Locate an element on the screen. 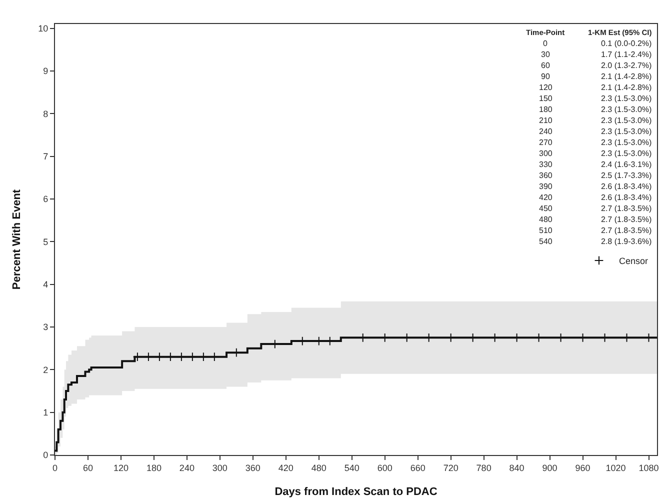 The height and width of the screenshot is (503, 667). x-tick-label: 660 is located at coordinates (418, 467).